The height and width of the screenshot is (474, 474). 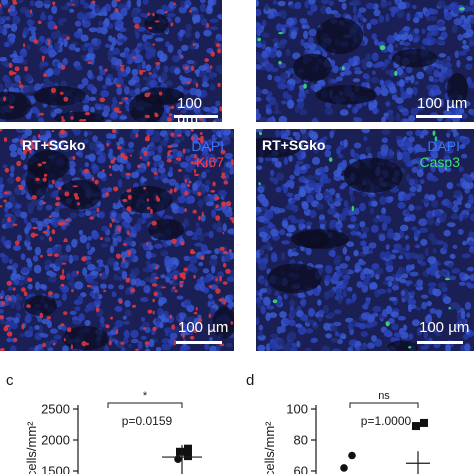 I want to click on stain-legend: DAPI Casp3, so click(x=440, y=154).